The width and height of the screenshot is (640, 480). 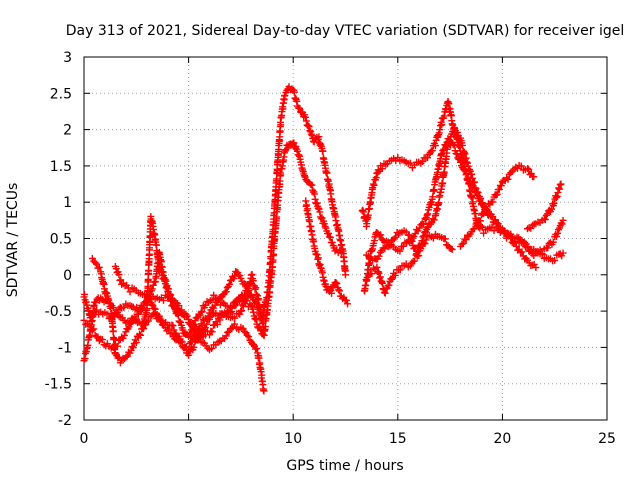 What do you see at coordinates (67, 276) in the screenshot?
I see `y-tick-label: 0` at bounding box center [67, 276].